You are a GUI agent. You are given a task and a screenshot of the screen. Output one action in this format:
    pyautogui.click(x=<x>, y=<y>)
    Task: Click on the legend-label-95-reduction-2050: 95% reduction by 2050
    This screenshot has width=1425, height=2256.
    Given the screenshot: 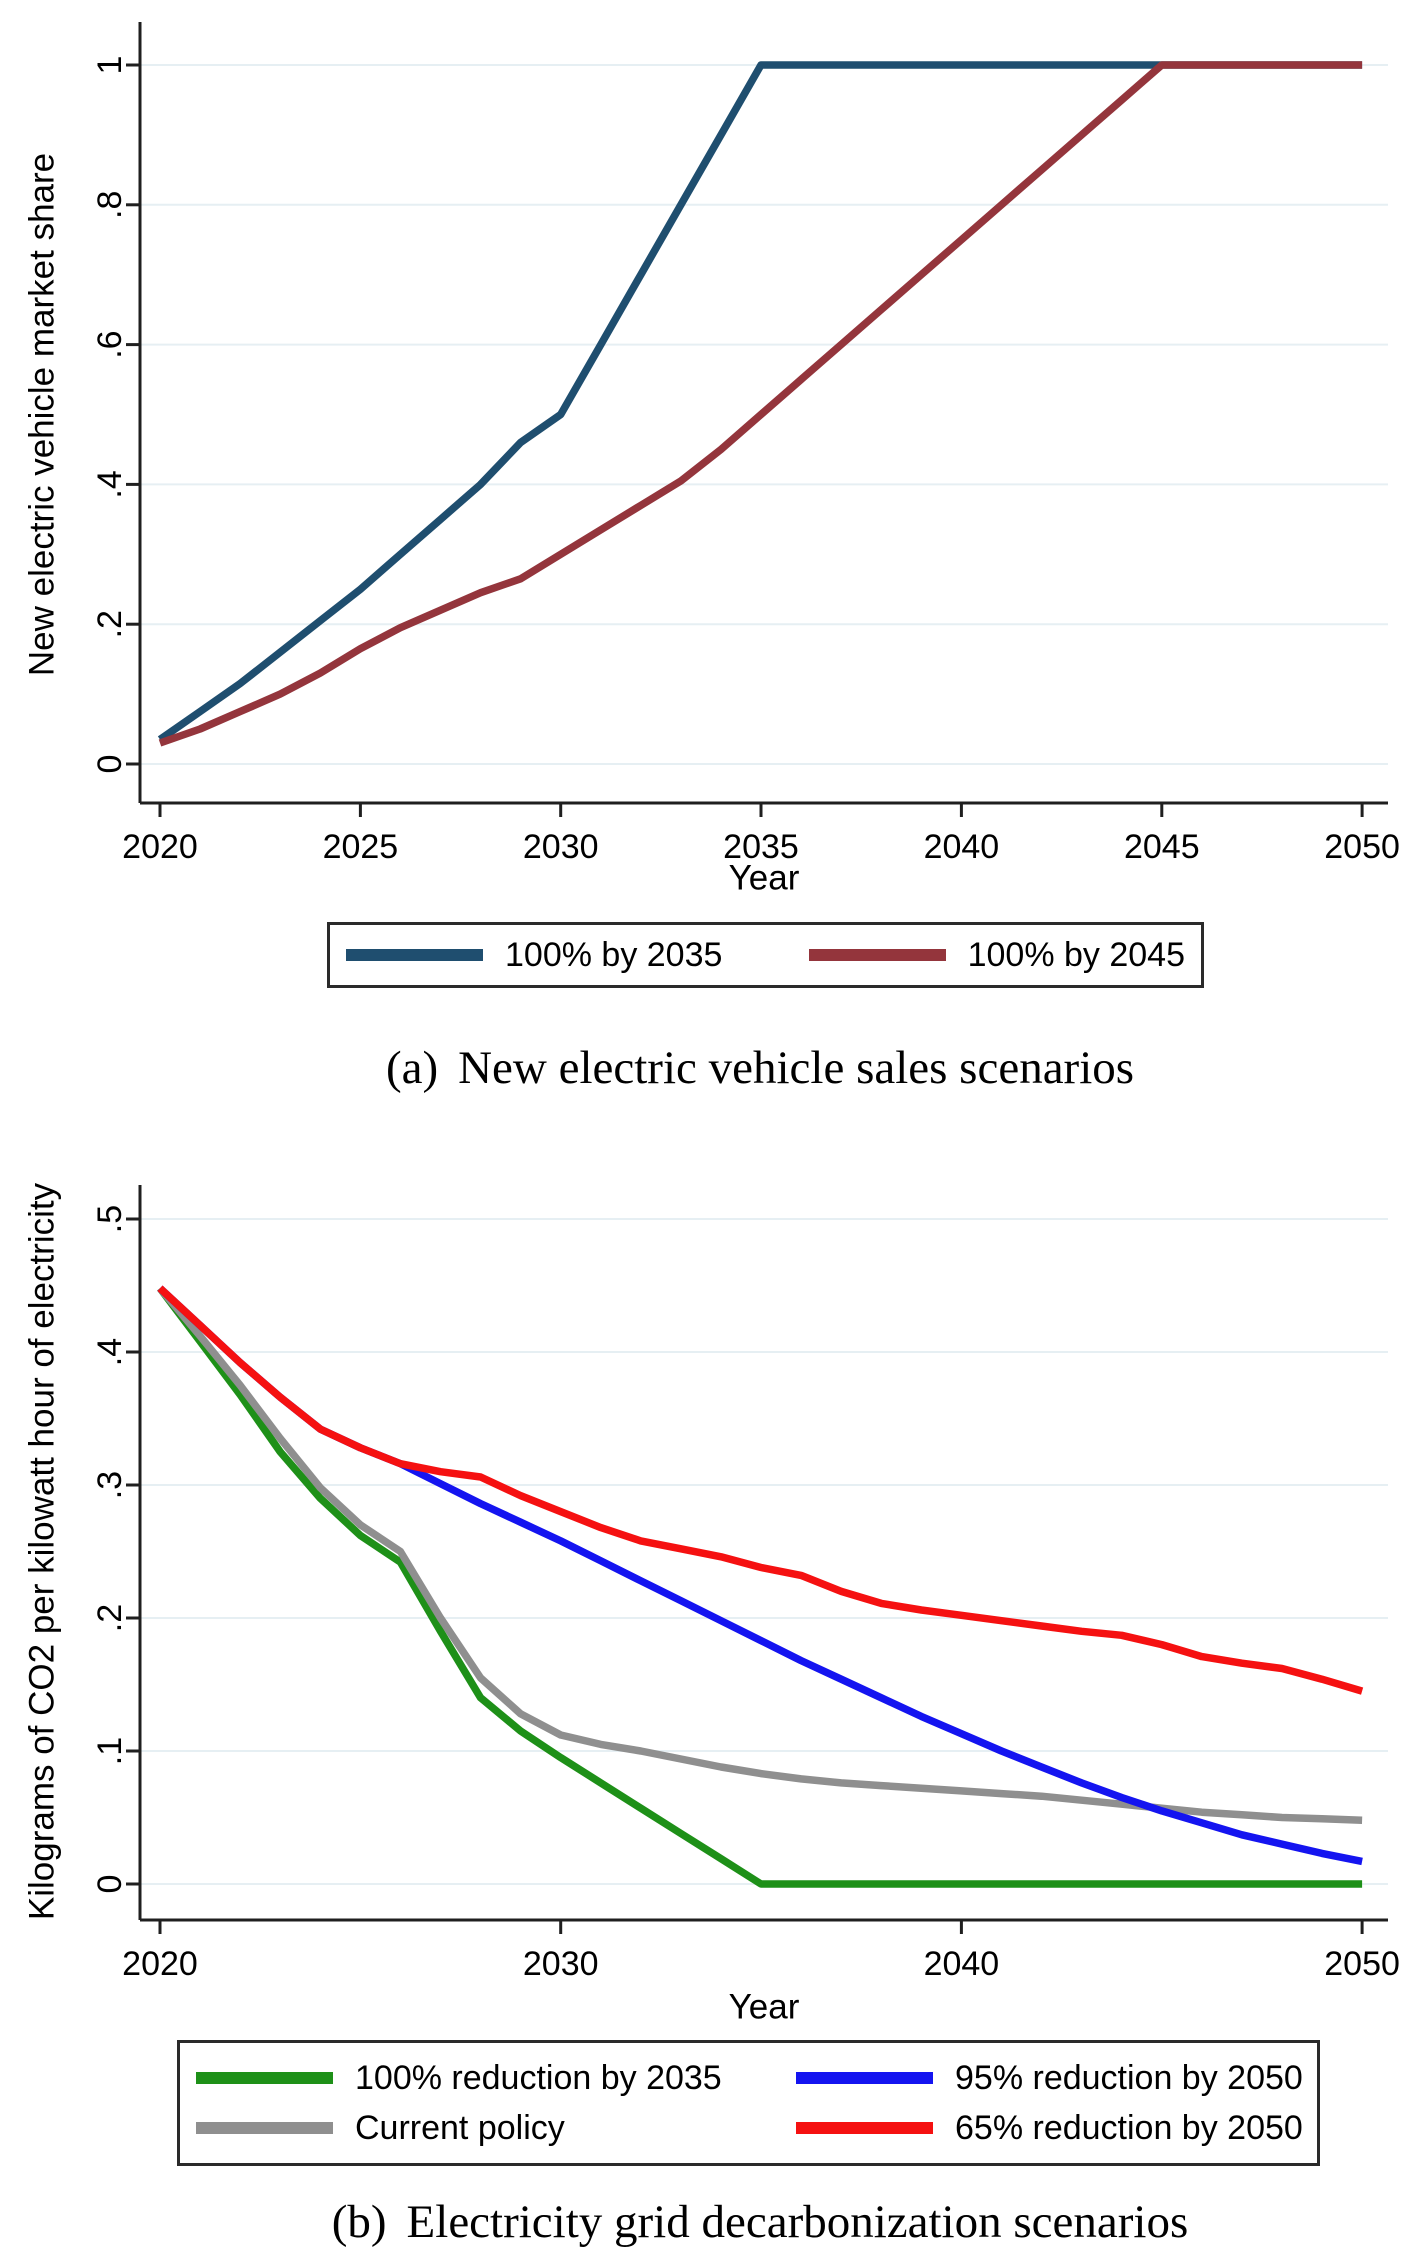 What is the action you would take?
    pyautogui.click(x=1129, y=2078)
    